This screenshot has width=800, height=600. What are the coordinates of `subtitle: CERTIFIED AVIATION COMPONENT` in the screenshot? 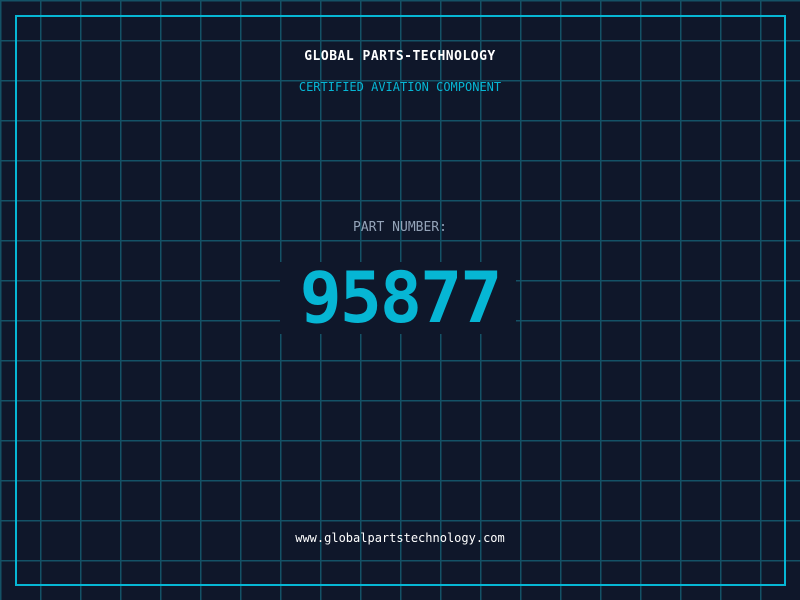 It's located at (400, 87).